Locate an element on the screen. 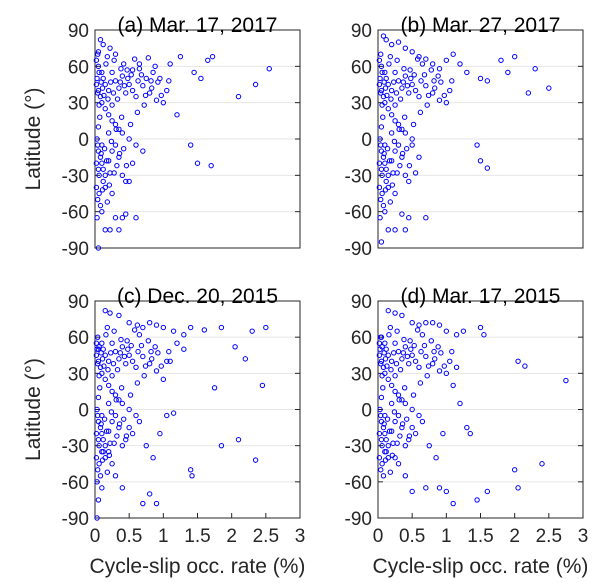  panel-title: (a) Mar. 17, 2017 is located at coordinates (198, 25).